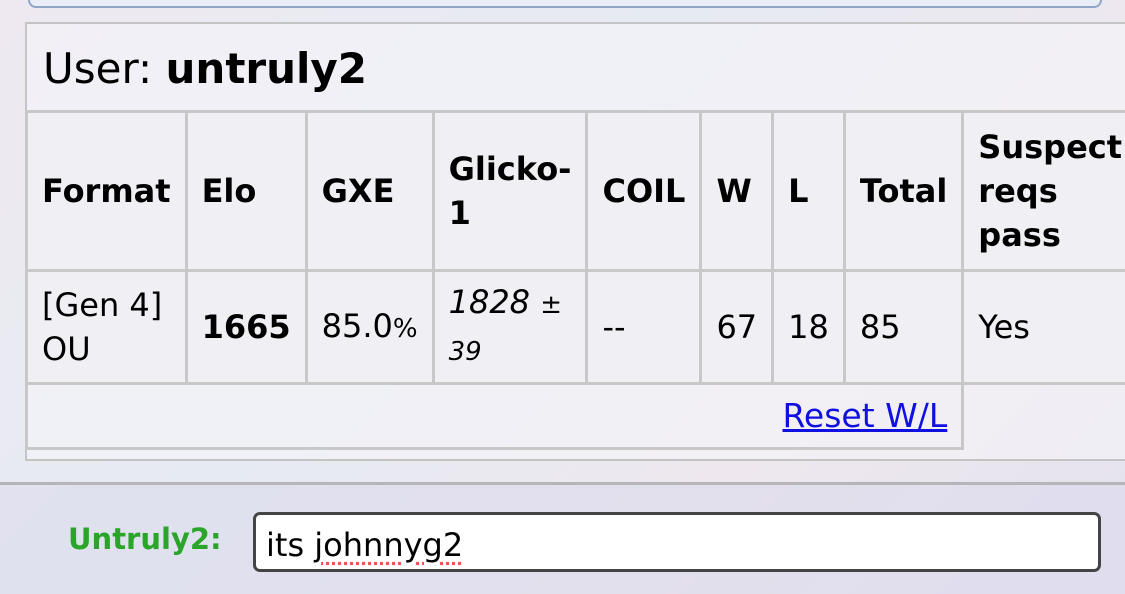 The height and width of the screenshot is (594, 1125). I want to click on total-cell: 85, so click(903, 327).